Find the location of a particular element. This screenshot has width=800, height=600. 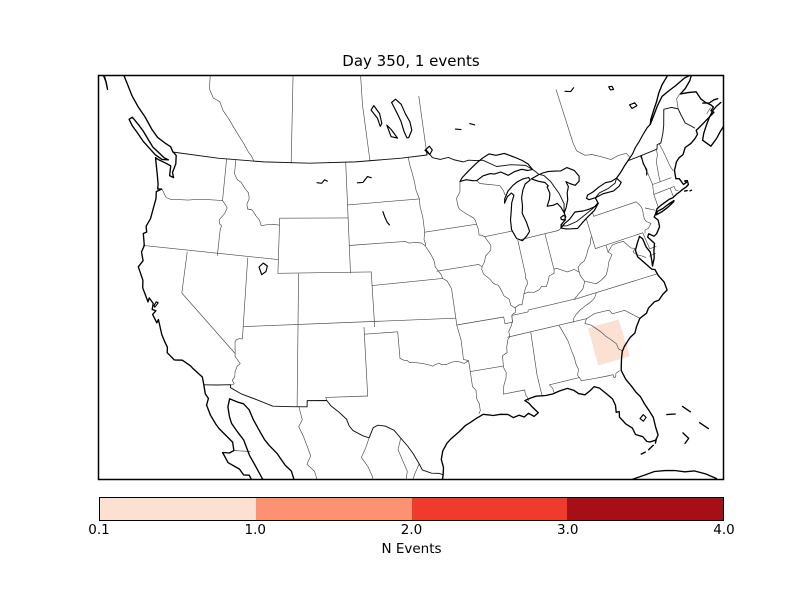

colorbar-tick-label: 2.0 is located at coordinates (411, 530).